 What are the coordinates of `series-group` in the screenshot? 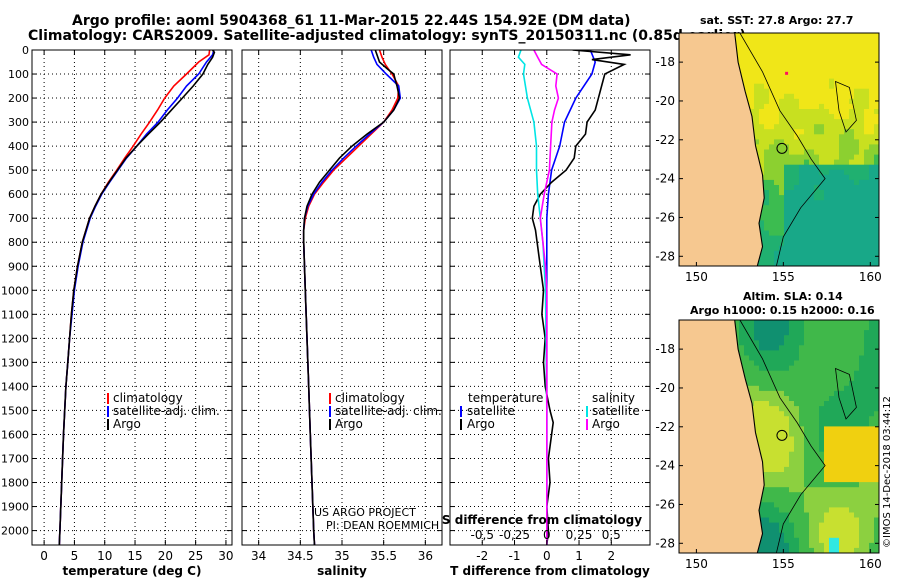 It's located at (137, 297).